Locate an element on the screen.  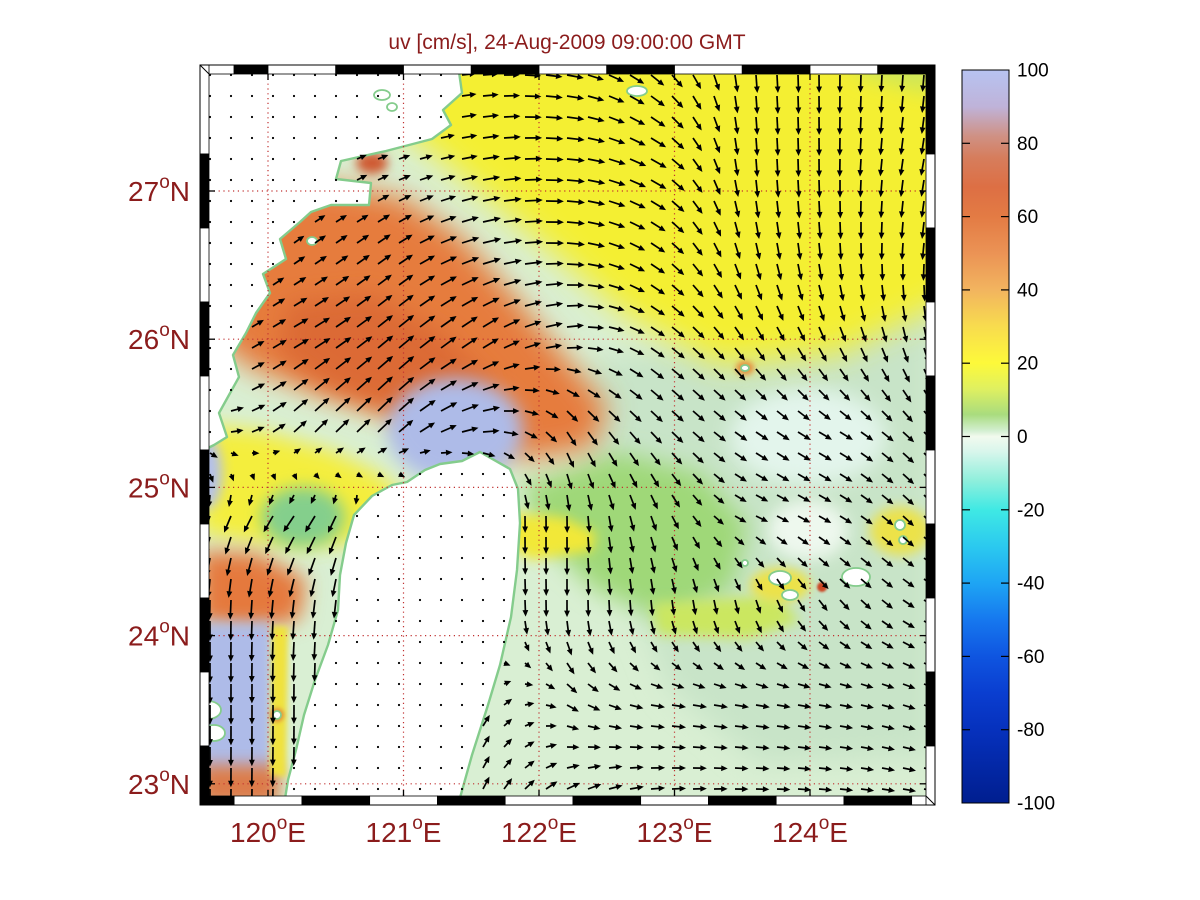
axis-tick-label: 26oN is located at coordinates (159, 337).